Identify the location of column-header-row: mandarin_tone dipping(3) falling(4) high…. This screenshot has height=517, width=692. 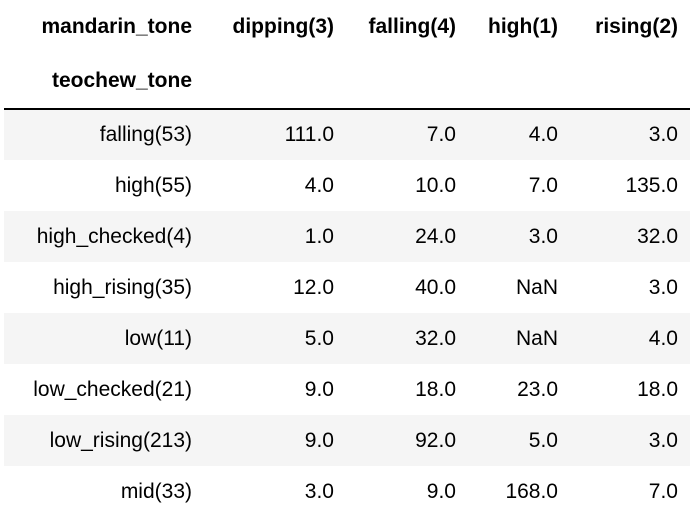
(347, 27).